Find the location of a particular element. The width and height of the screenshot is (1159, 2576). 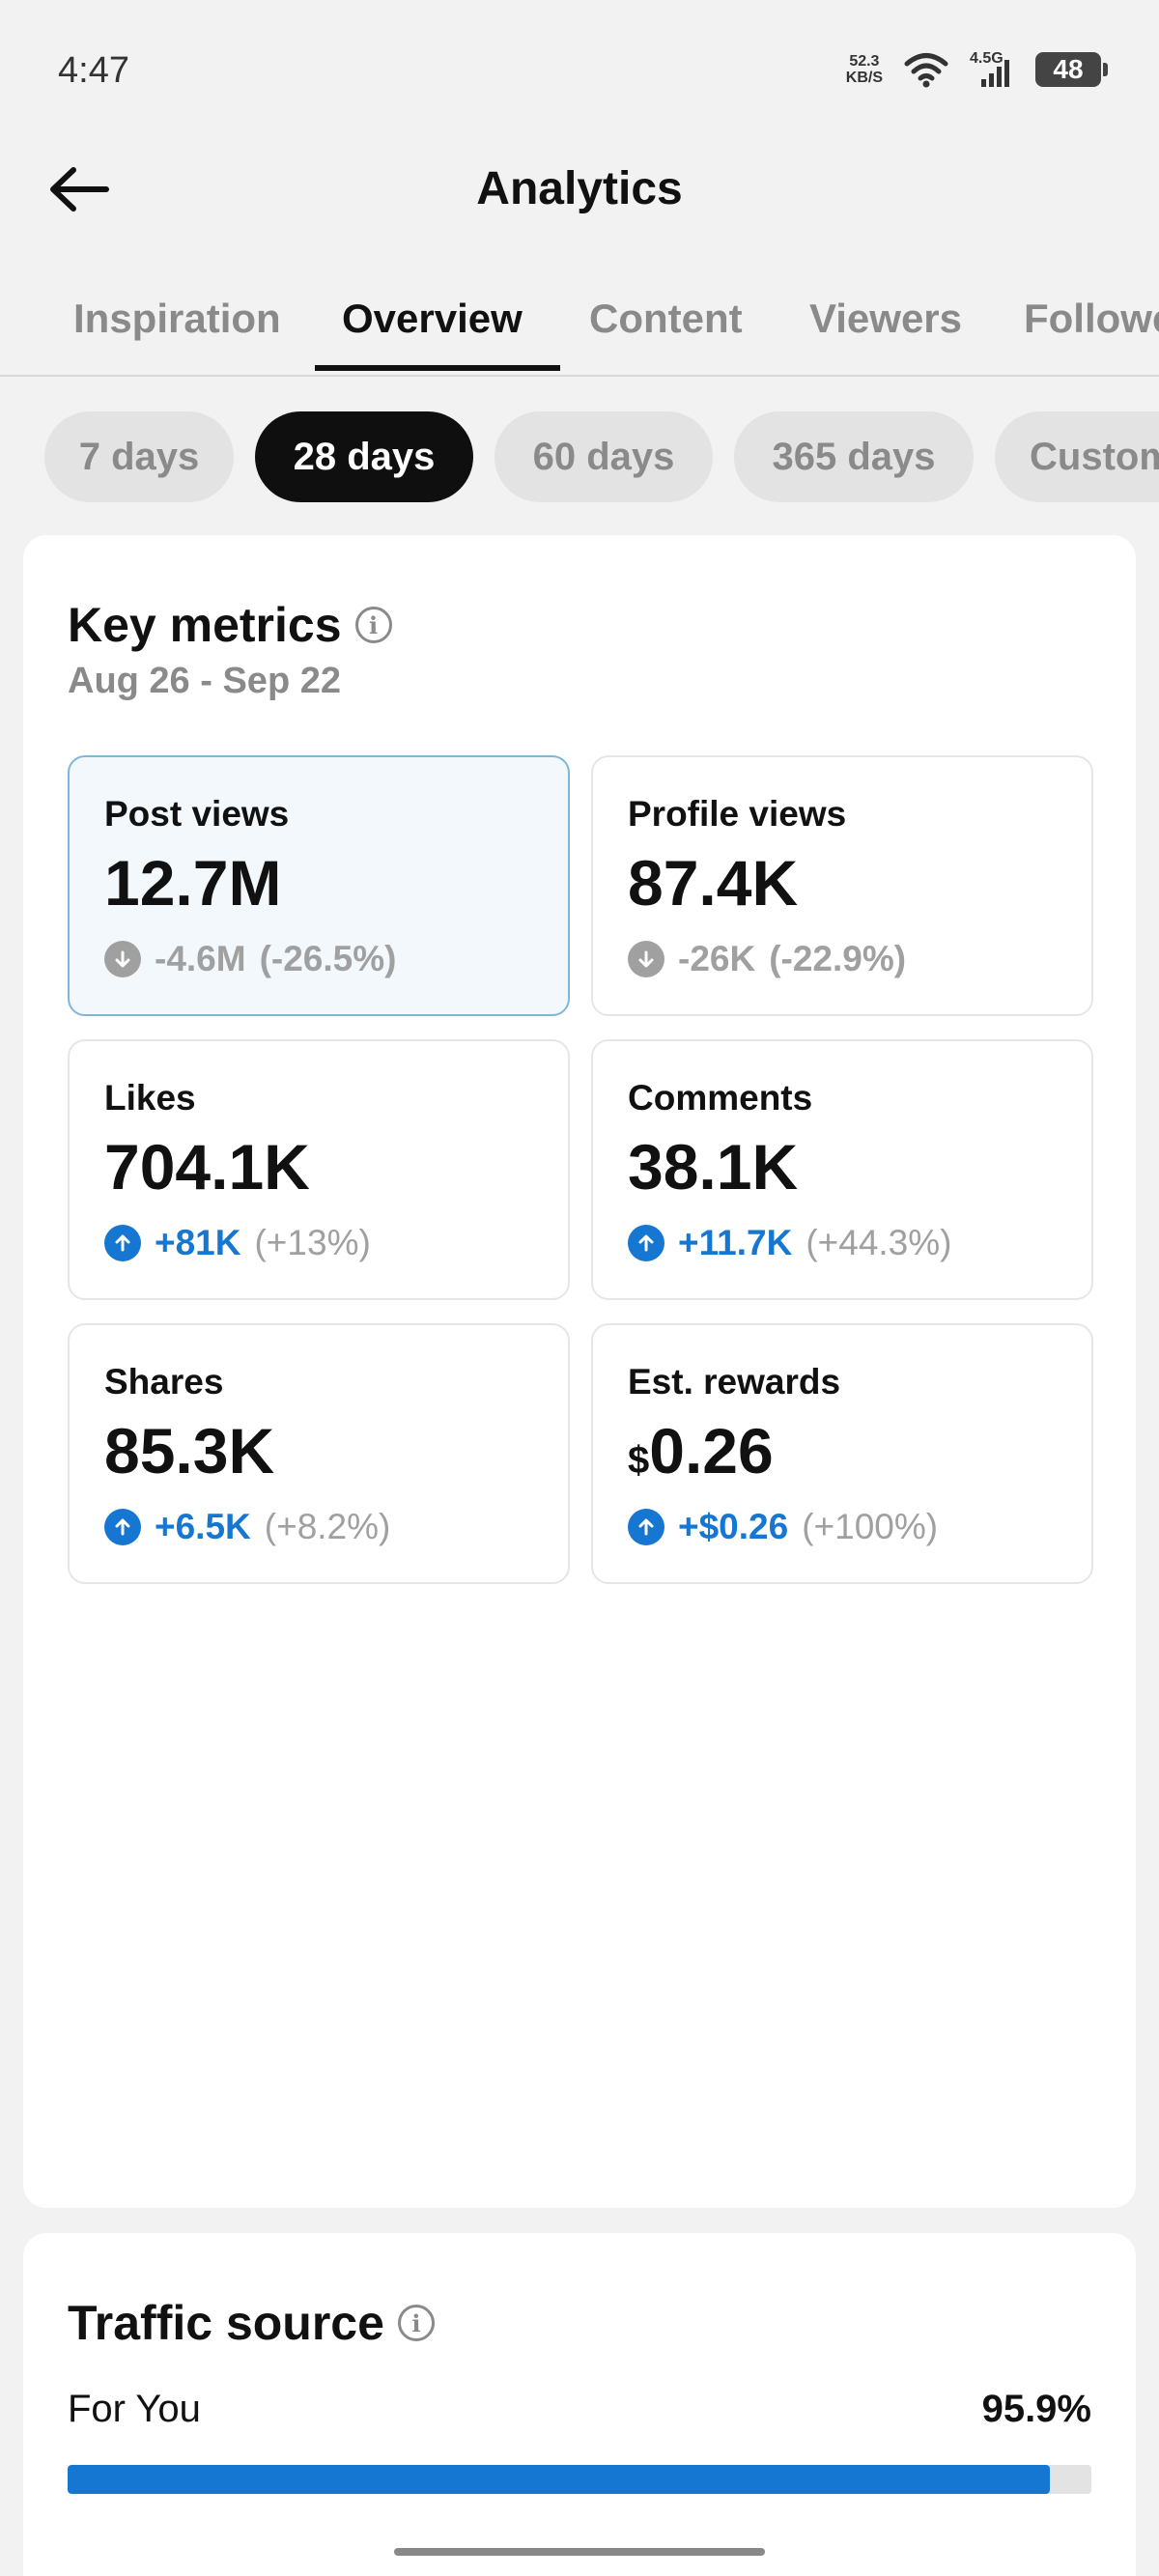

key-metrics-heading: Key metrics i is located at coordinates (230, 625).